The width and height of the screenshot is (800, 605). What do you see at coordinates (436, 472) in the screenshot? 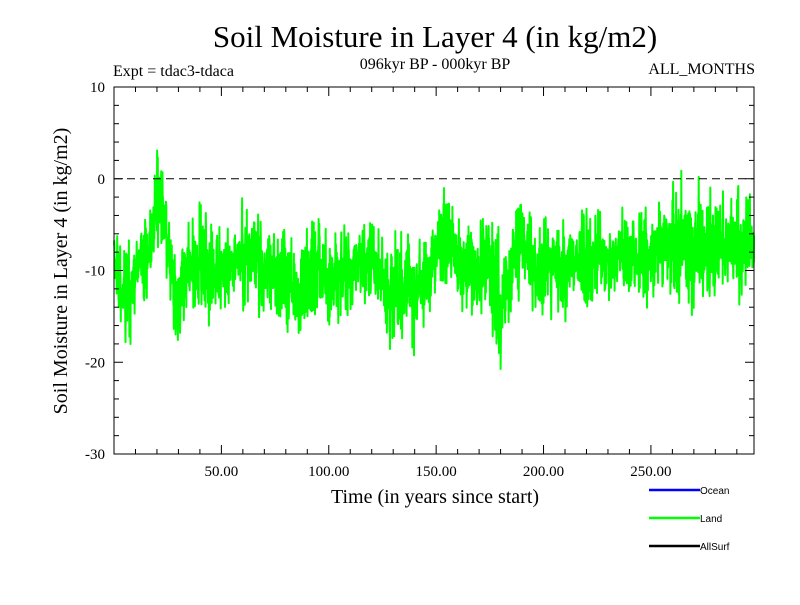
I see `x-tick-label: 150.00` at bounding box center [436, 472].